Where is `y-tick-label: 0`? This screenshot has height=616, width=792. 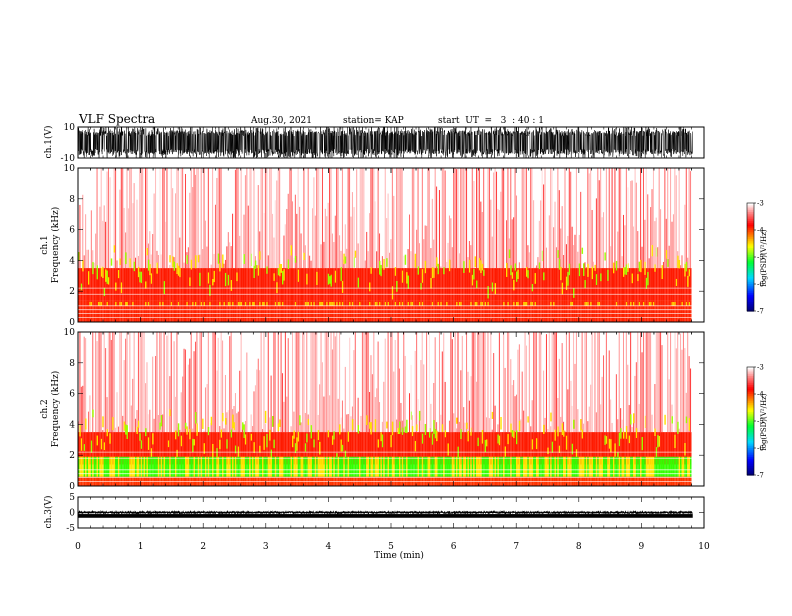
y-tick-label: 0 is located at coordinates (72, 323).